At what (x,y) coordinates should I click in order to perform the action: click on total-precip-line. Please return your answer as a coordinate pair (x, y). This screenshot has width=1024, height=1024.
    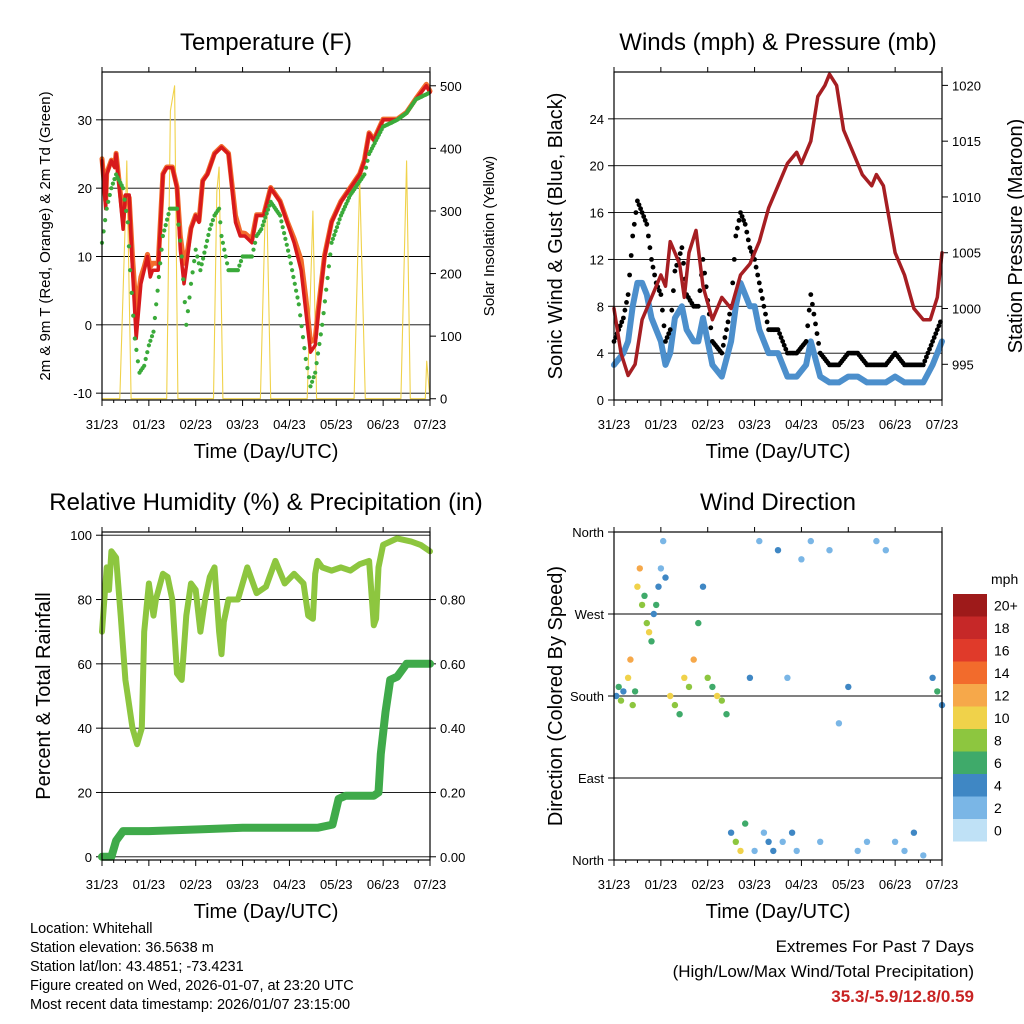
    Looking at the image, I should click on (266, 760).